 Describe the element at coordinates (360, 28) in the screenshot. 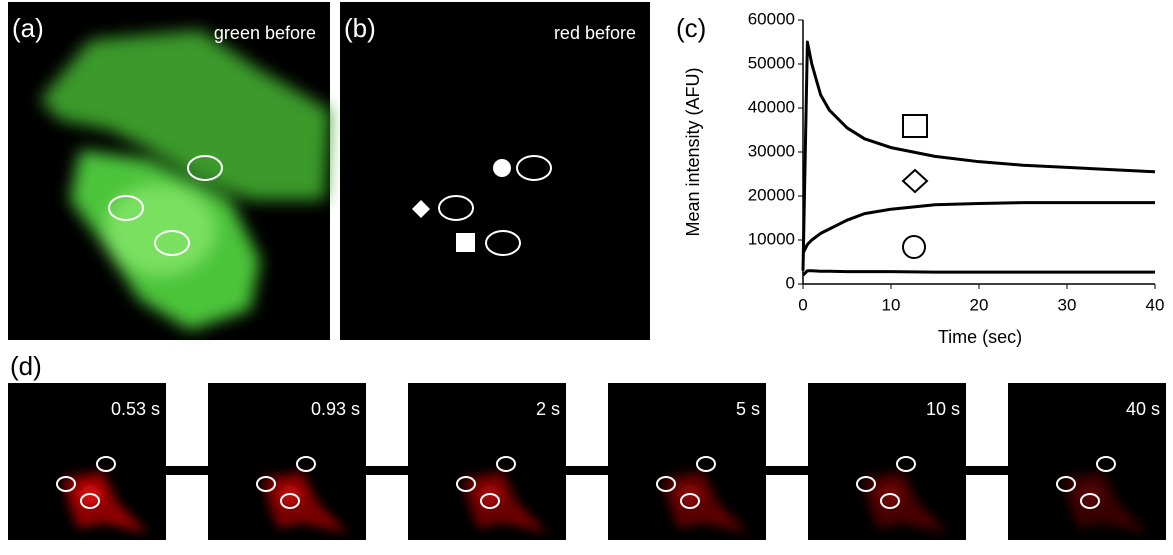

I see `panel-label: (b)` at that location.